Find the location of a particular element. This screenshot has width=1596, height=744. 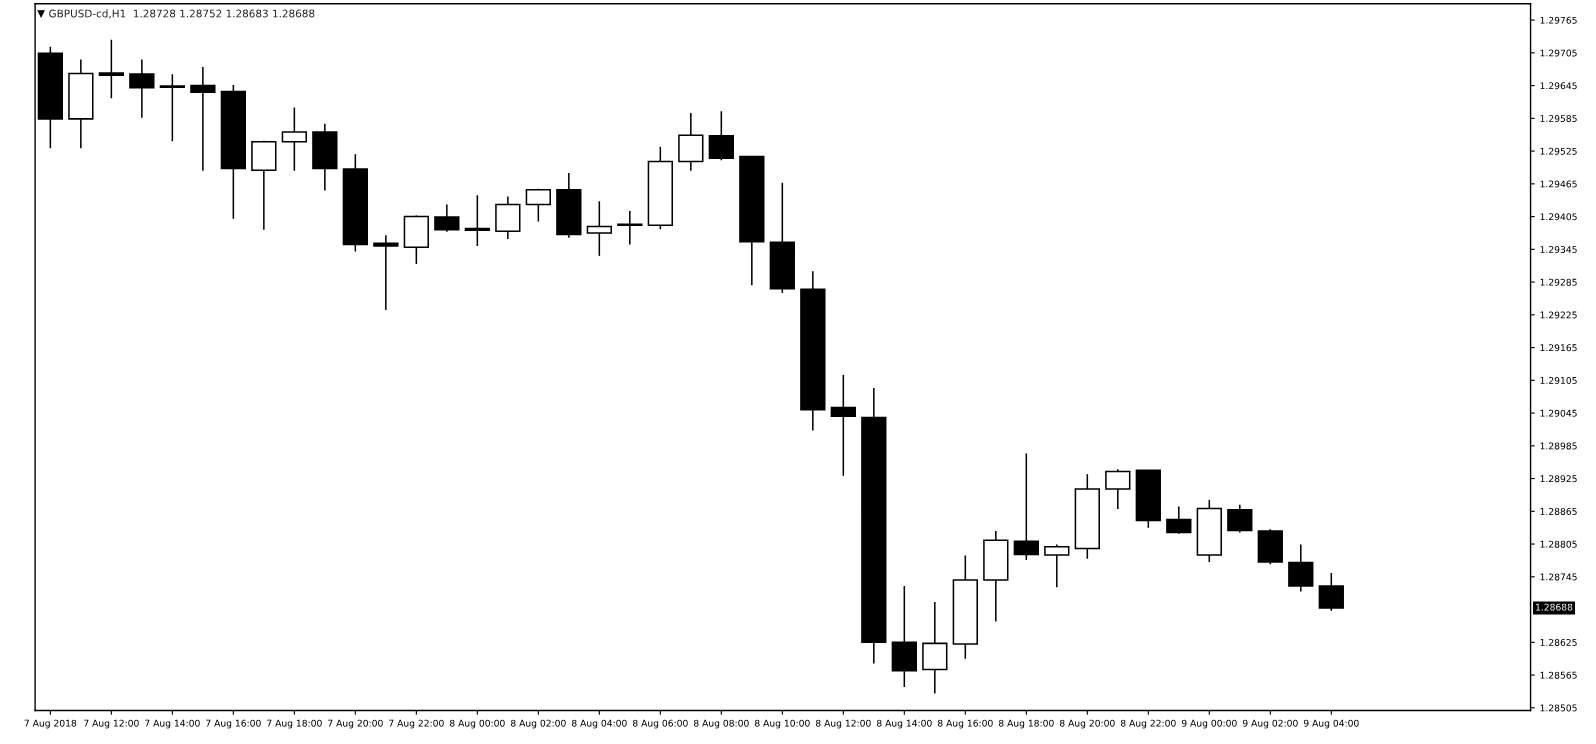

y-tick-label: 1.28745 is located at coordinates (1558, 577).